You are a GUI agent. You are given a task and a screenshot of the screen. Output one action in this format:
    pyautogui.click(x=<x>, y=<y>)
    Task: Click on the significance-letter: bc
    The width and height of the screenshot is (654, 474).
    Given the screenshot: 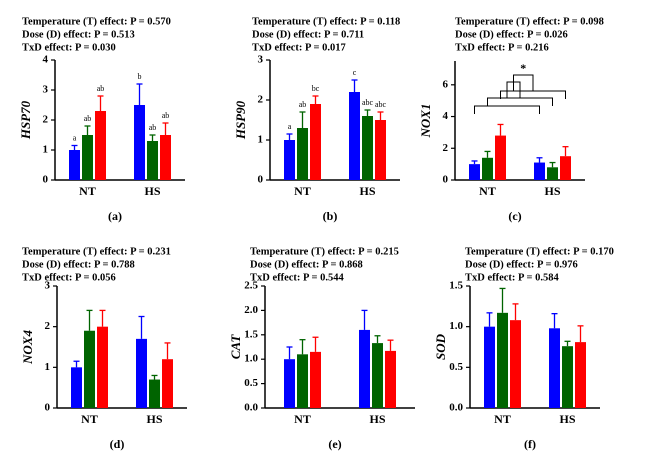 What is the action you would take?
    pyautogui.click(x=316, y=88)
    